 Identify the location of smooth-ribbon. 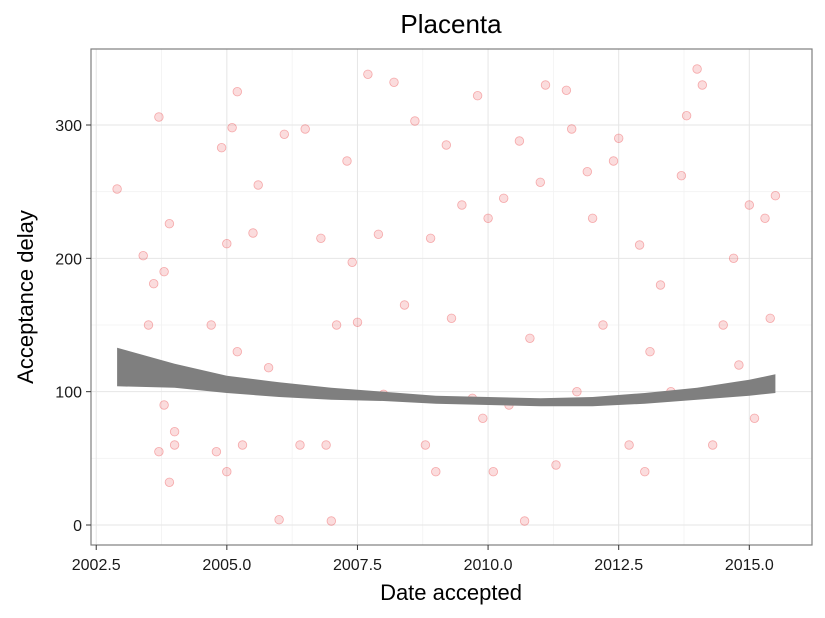
(446, 377).